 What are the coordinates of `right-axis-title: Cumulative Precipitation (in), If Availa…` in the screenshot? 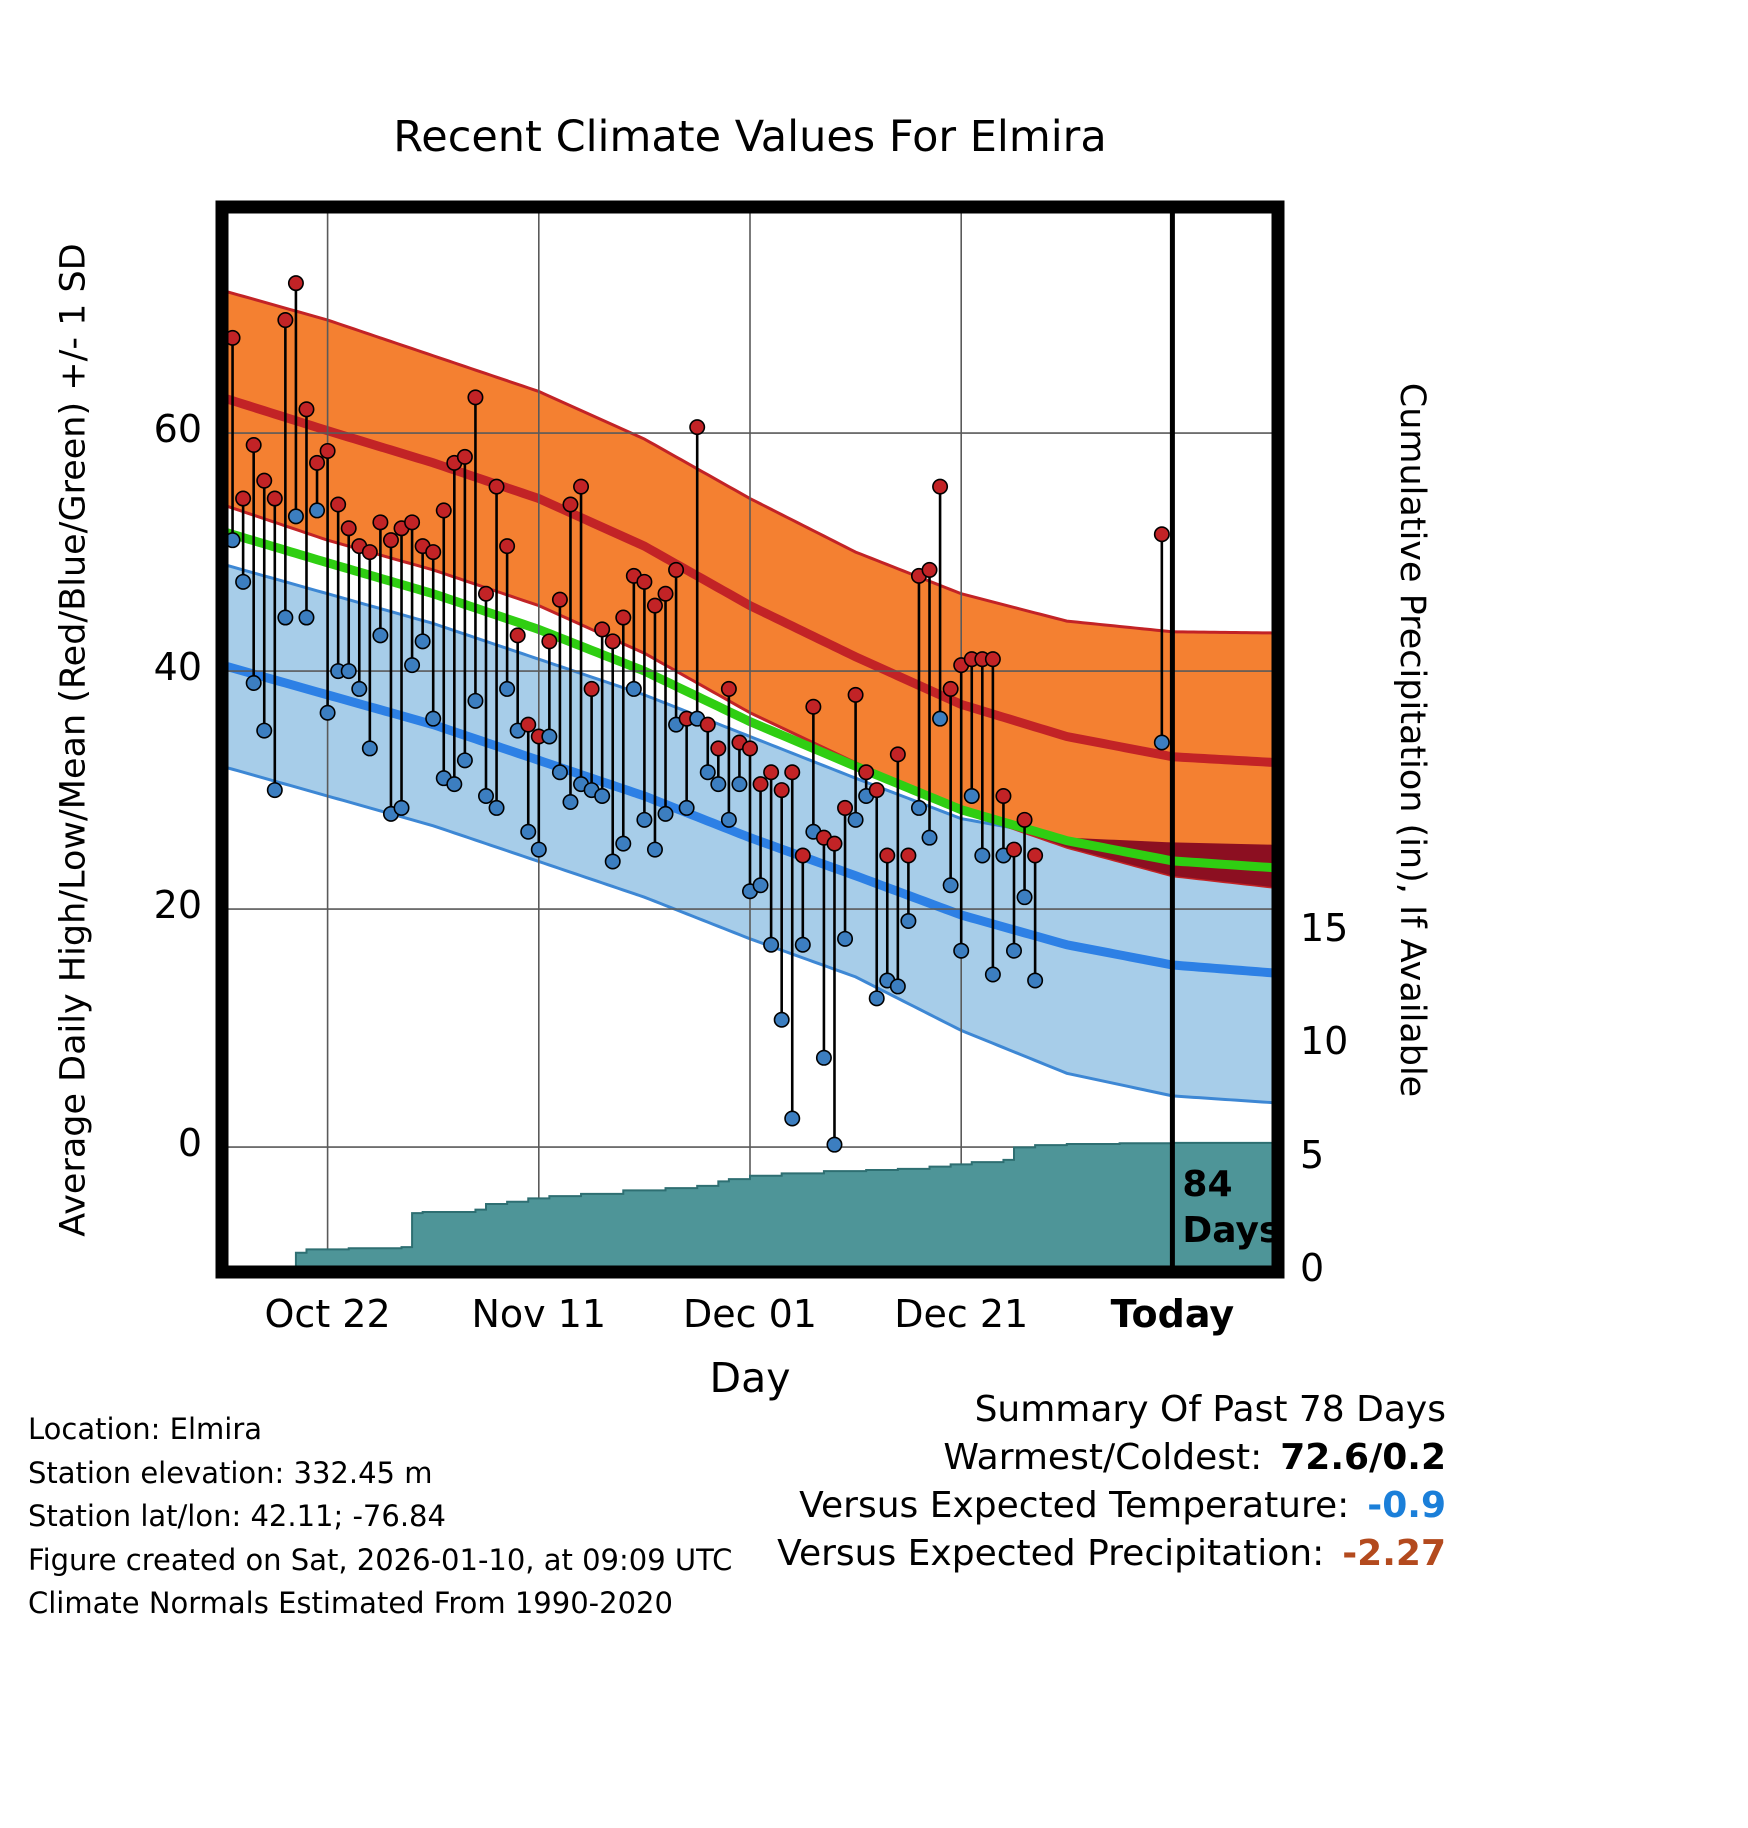 It's located at (1412, 739).